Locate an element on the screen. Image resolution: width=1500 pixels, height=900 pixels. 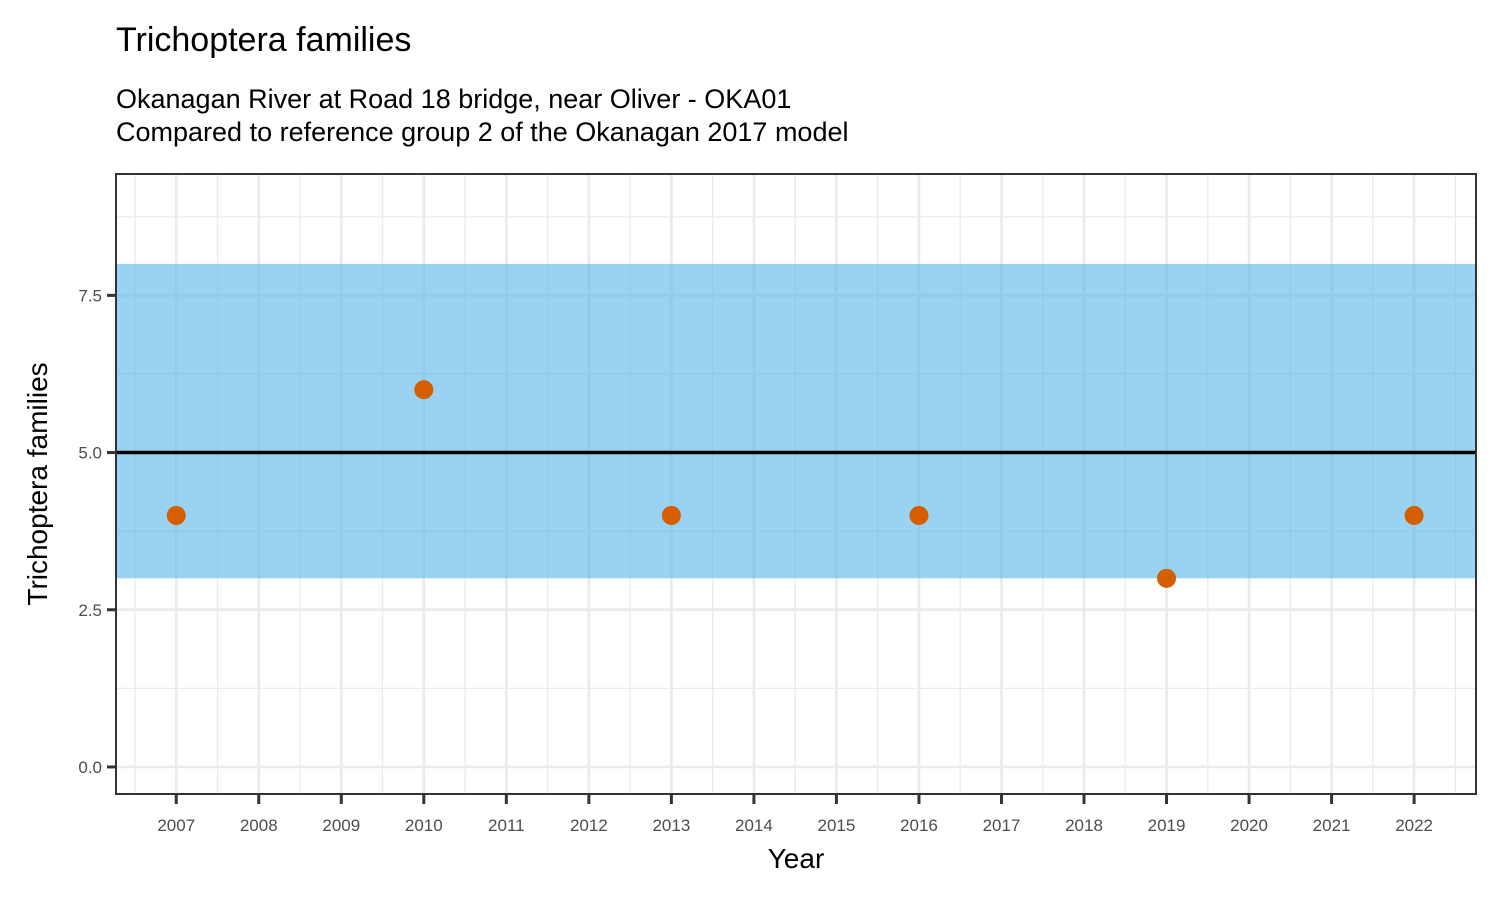
x-tick-label: 2019 is located at coordinates (1167, 825).